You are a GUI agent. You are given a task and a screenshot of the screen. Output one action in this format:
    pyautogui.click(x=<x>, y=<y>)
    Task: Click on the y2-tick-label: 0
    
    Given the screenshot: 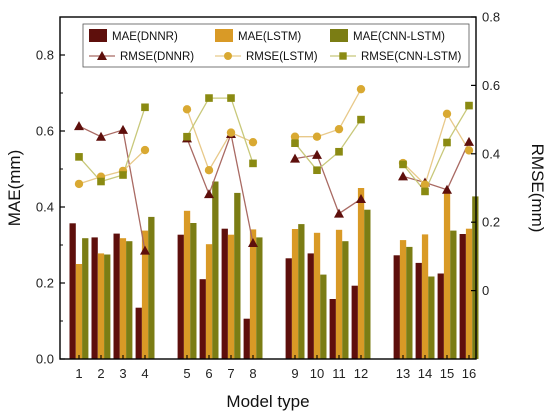 What is the action you would take?
    pyautogui.click(x=485, y=290)
    